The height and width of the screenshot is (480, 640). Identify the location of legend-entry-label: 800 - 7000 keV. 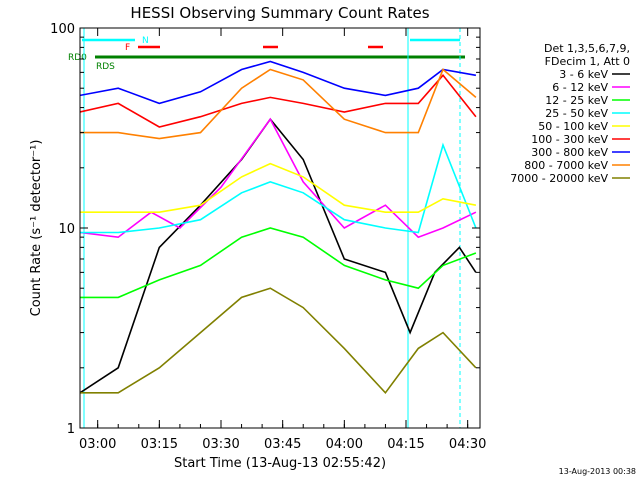
(566, 165).